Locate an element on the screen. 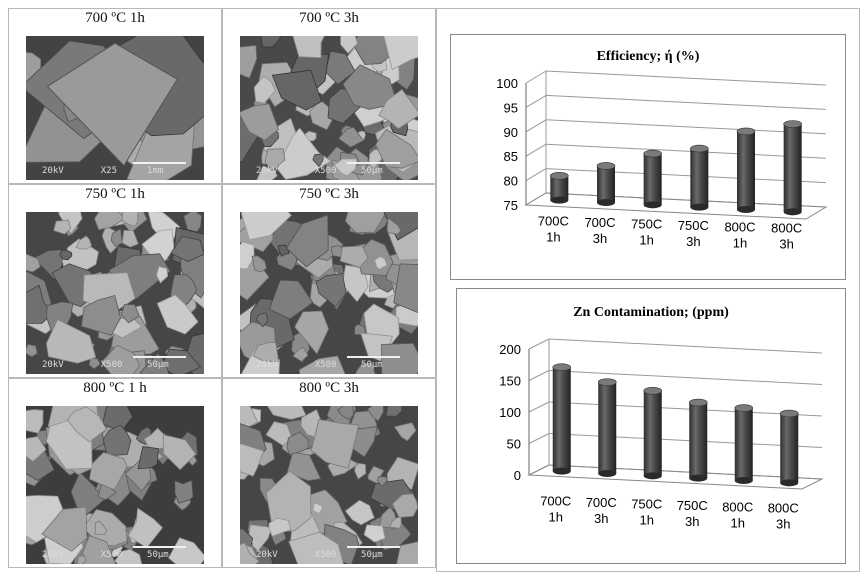 The height and width of the screenshot is (572, 860). y-tick-label: 90 is located at coordinates (511, 132).